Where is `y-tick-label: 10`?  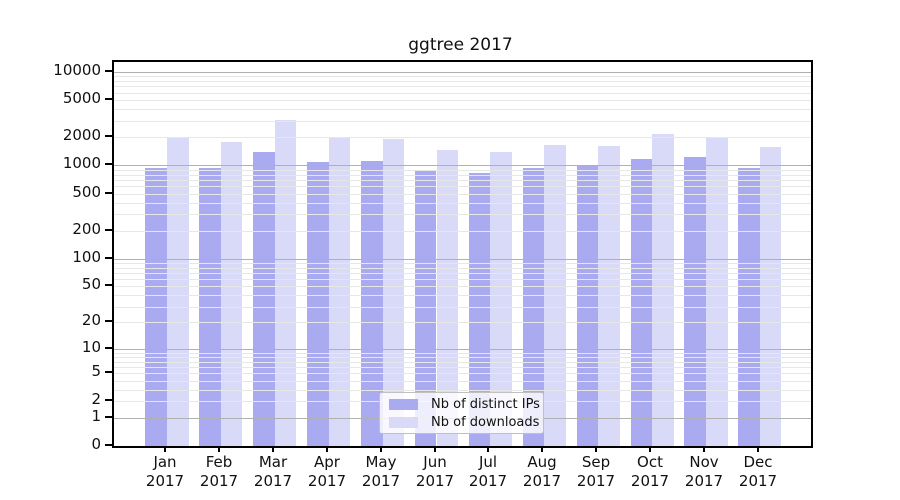
y-tick-label: 10 is located at coordinates (91, 347).